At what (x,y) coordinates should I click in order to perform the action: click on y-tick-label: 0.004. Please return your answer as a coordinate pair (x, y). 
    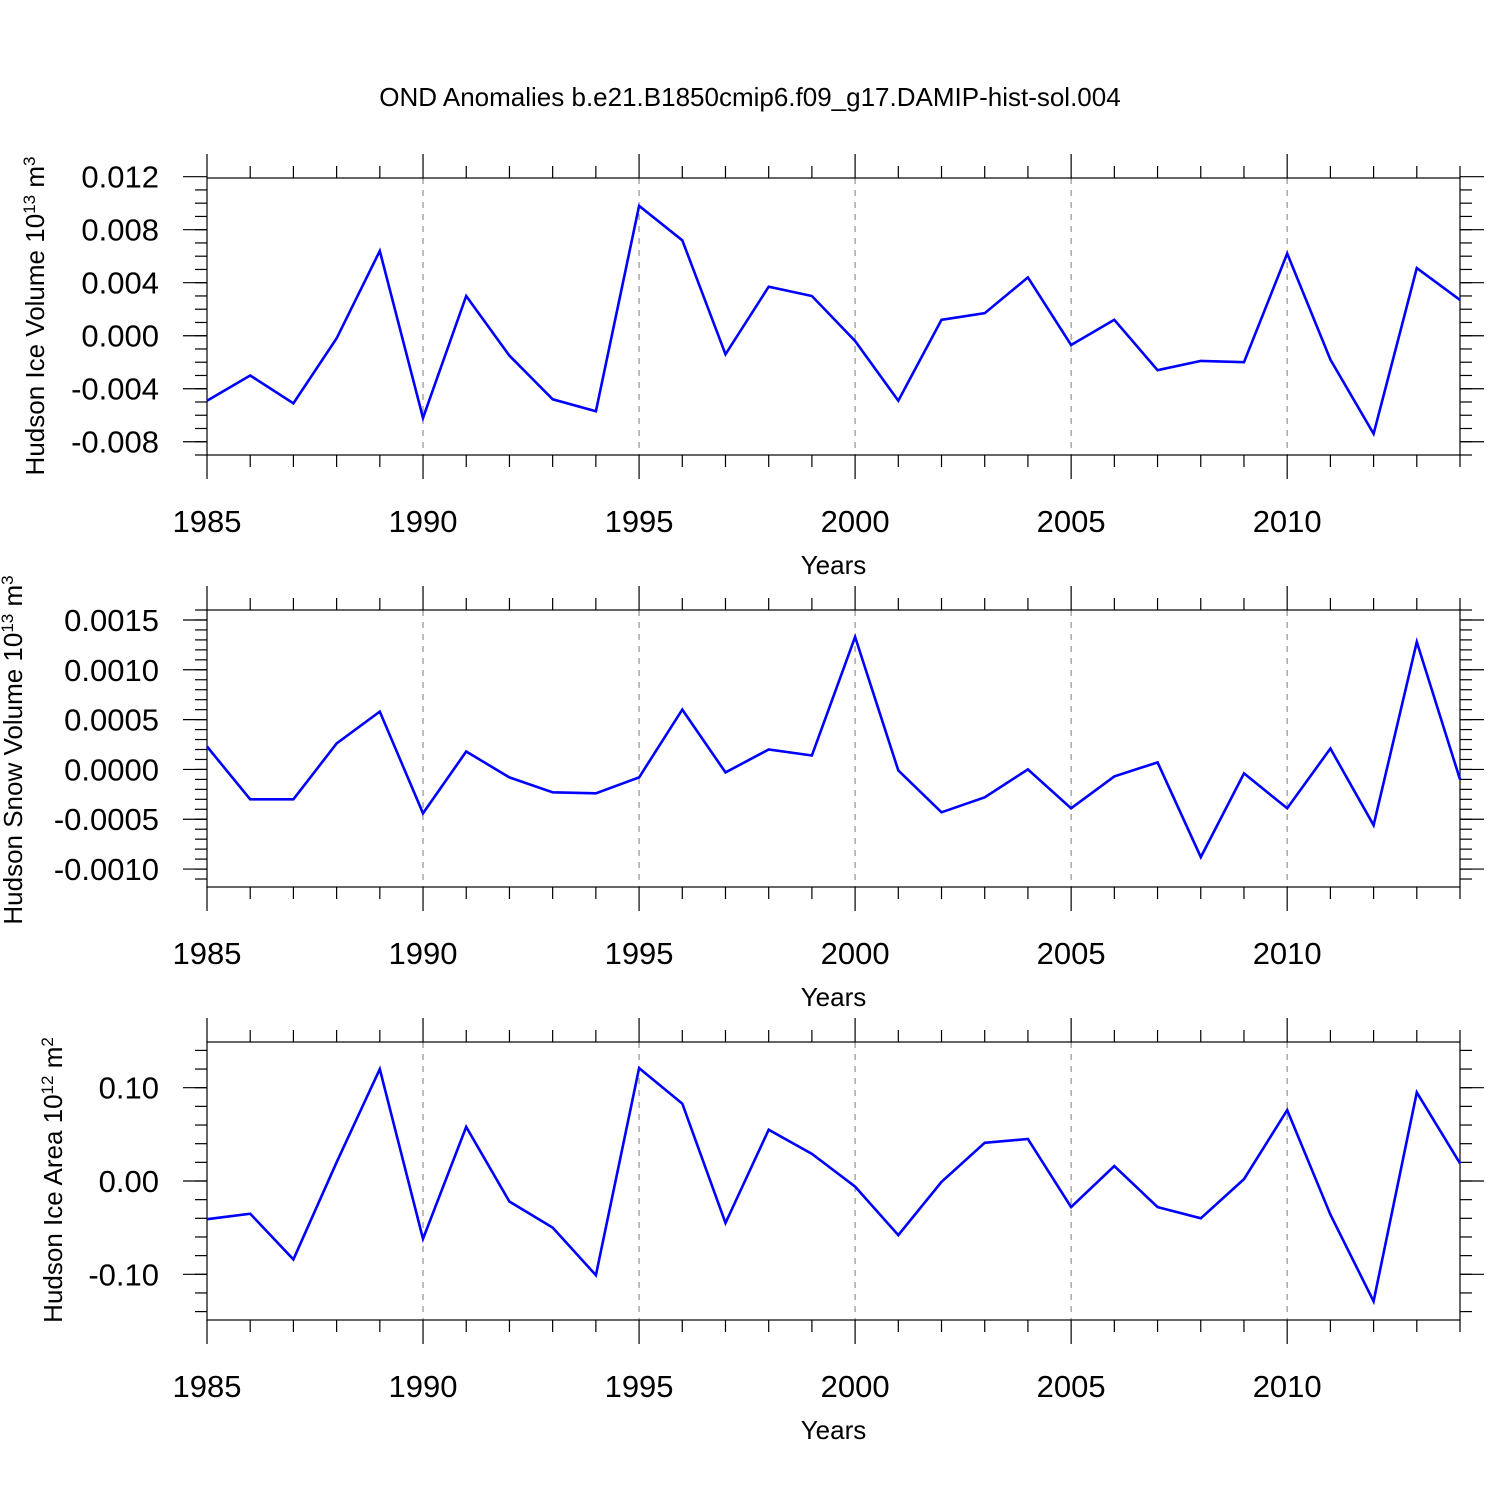
    Looking at the image, I should click on (120, 283).